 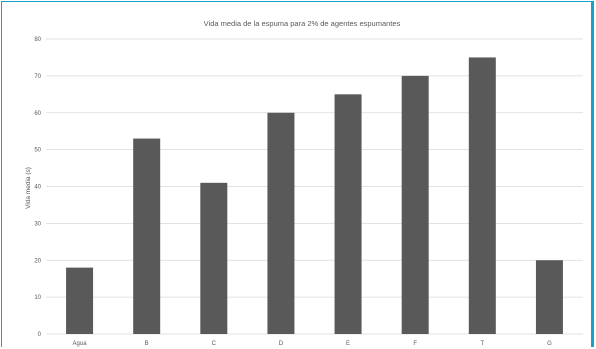 What do you see at coordinates (281, 223) in the screenshot?
I see `bar-d` at bounding box center [281, 223].